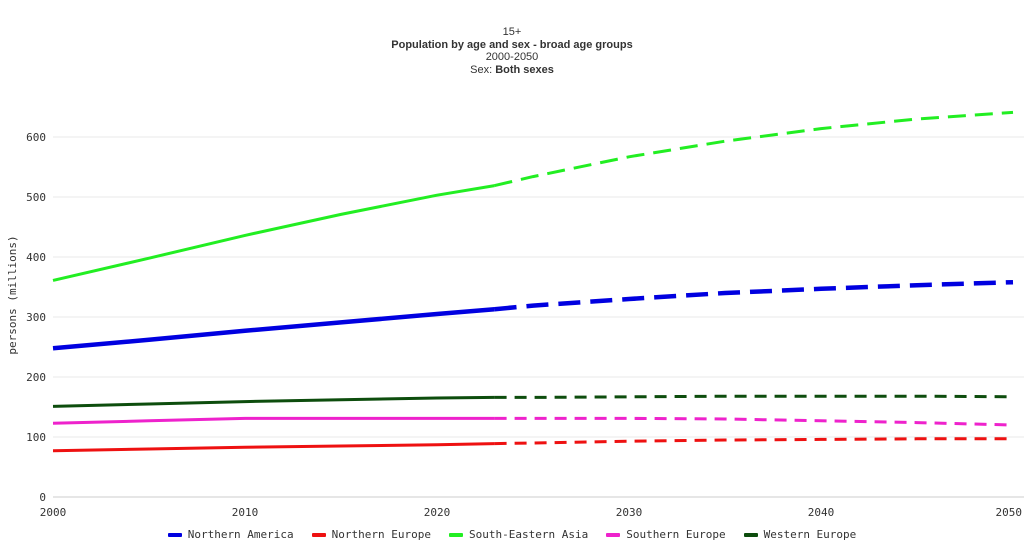 This screenshot has width=1024, height=559. Describe the element at coordinates (754, 149) in the screenshot. I see `series-line-south-eastern-asia-projection` at that location.